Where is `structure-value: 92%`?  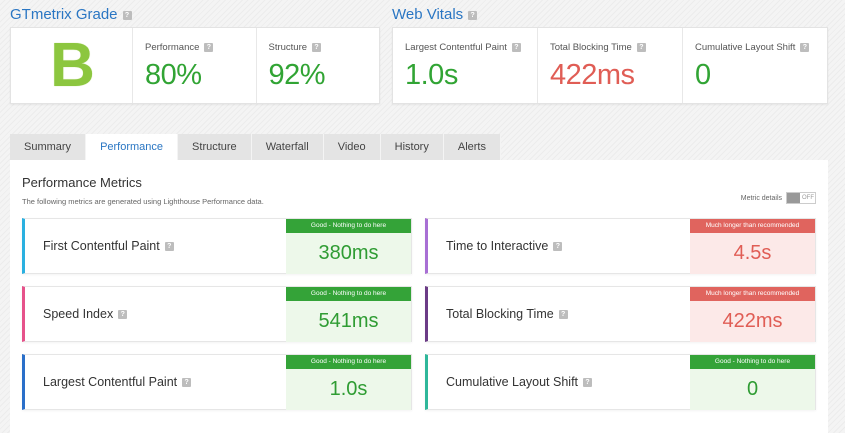 structure-value: 92% is located at coordinates (297, 75).